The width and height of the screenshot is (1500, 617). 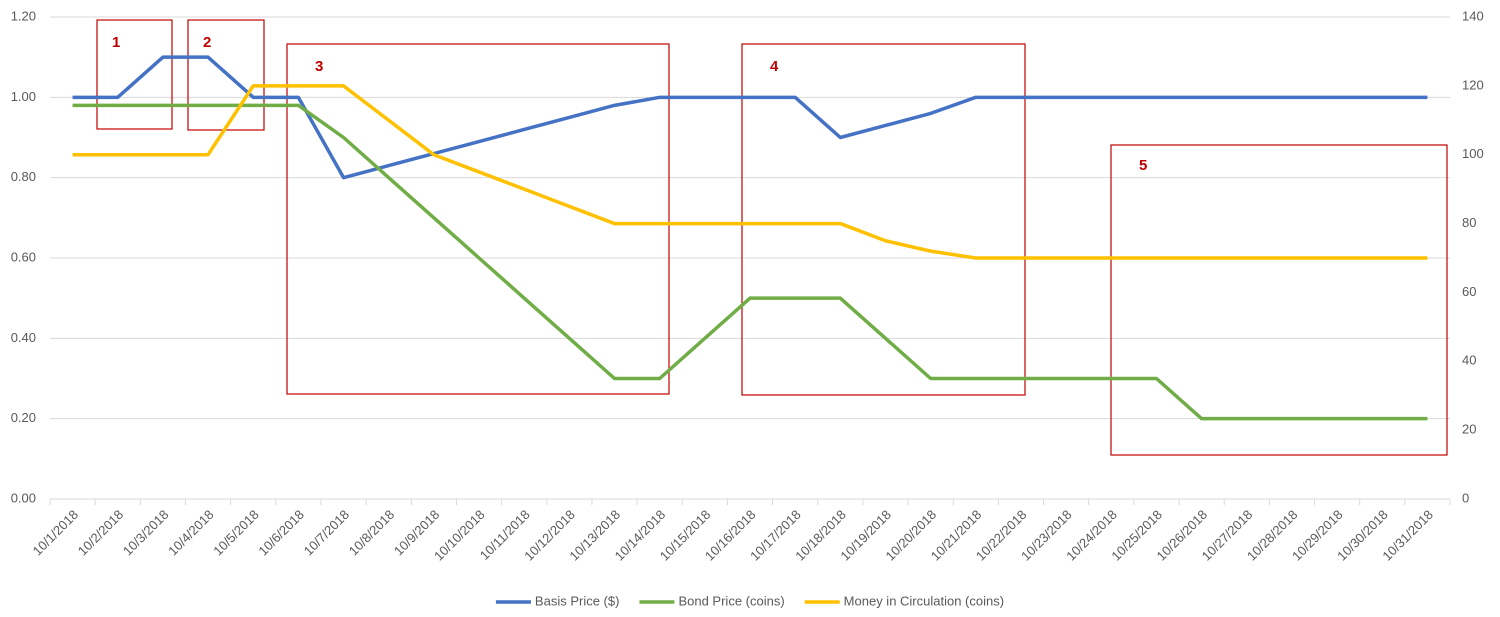 What do you see at coordinates (116, 42) in the screenshot?
I see `annotation-label: 1` at bounding box center [116, 42].